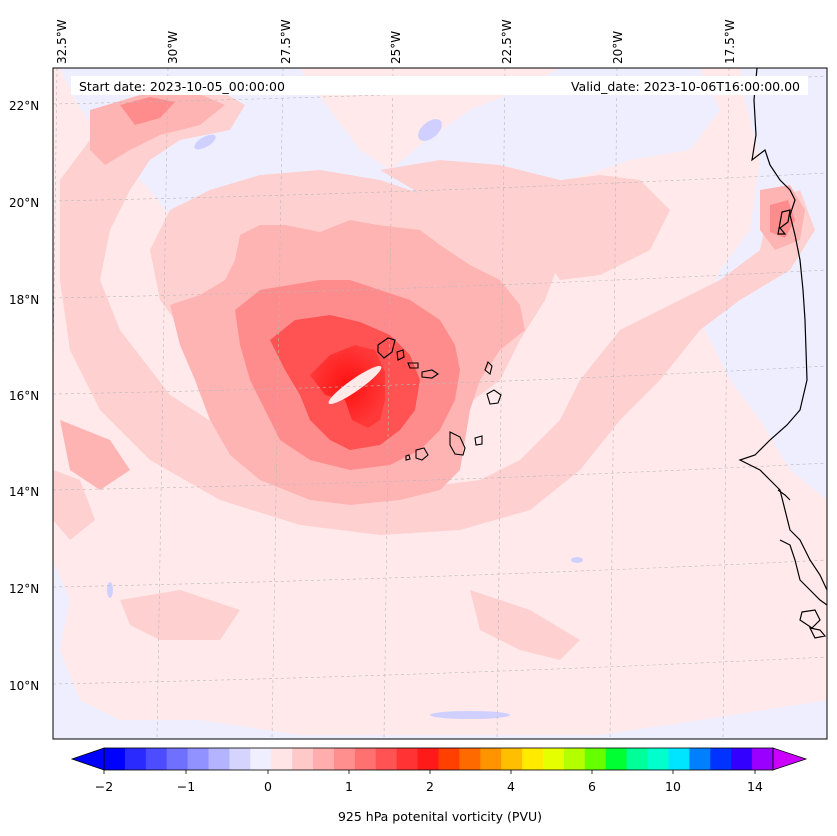 The height and width of the screenshot is (836, 837). I want to click on lon-label-30w: 30°W, so click(173, 47).